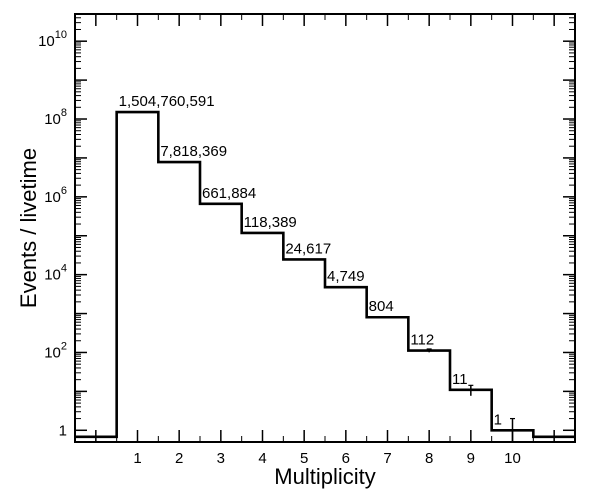  Describe the element at coordinates (229, 193) in the screenshot. I see `bin-value-label: 661,884` at that location.